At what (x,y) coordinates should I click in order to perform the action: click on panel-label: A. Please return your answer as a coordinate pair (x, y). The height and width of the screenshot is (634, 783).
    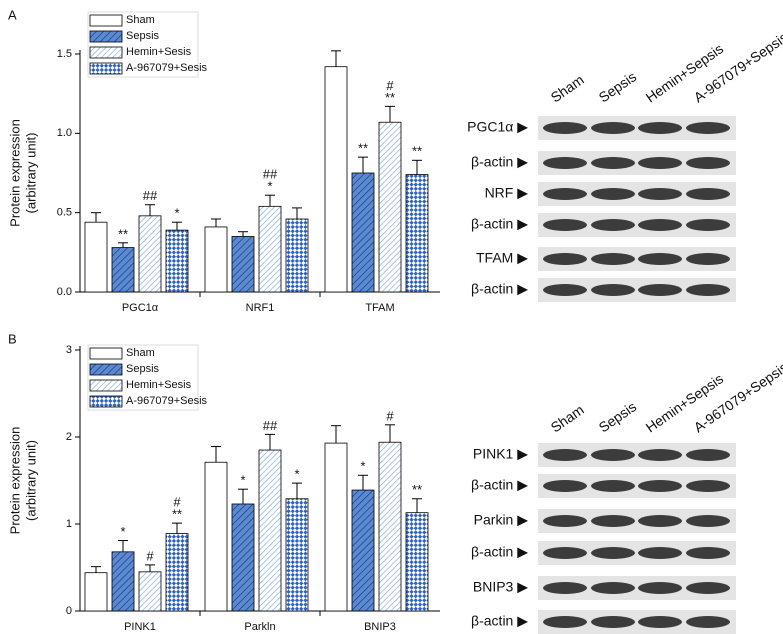
    Looking at the image, I should click on (12, 14).